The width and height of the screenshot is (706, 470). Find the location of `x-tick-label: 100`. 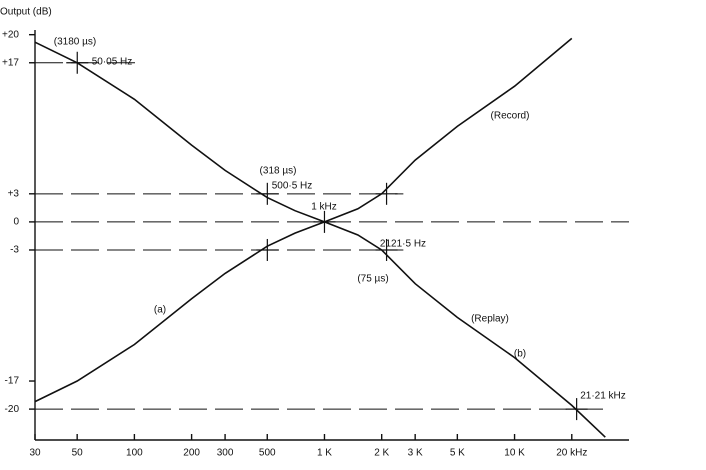

x-tick-label: 100 is located at coordinates (134, 453).